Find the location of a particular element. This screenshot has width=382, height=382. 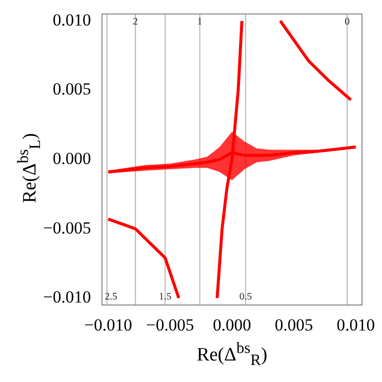

x-tick-label: 0.010 is located at coordinates (355, 325).